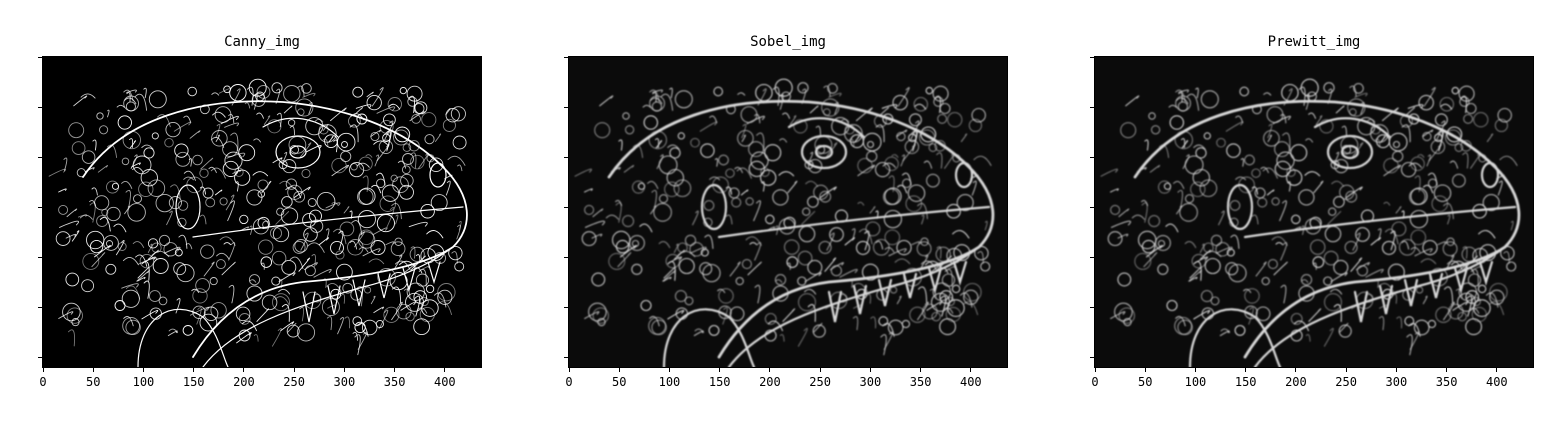 Image resolution: width=1557 pixels, height=424 pixels. What do you see at coordinates (1314, 42) in the screenshot?
I see `subplot-title: Prewitt_img` at bounding box center [1314, 42].